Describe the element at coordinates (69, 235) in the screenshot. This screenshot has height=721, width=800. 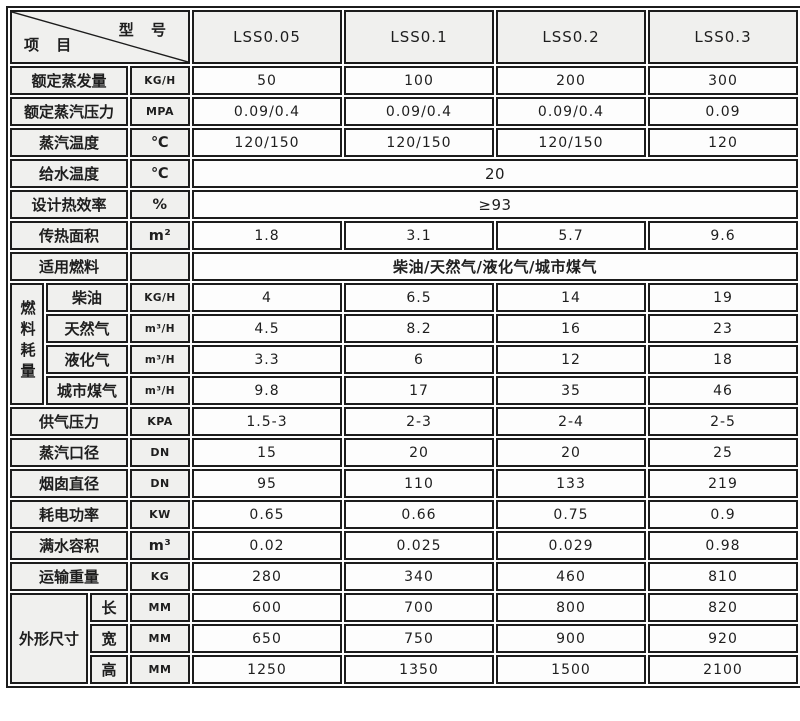
I see `row-label: 传热面积` at that location.